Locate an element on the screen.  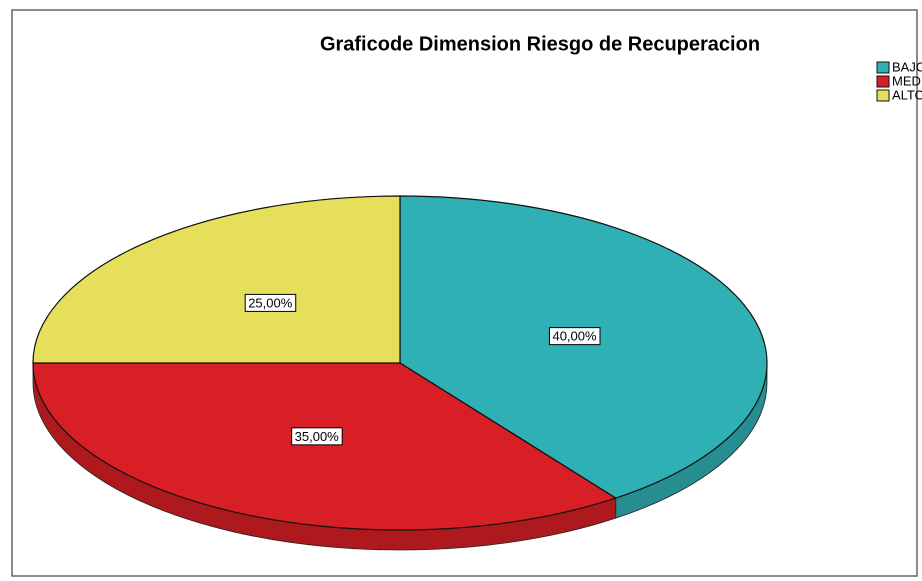
value-label: 25,00% is located at coordinates (270, 302).